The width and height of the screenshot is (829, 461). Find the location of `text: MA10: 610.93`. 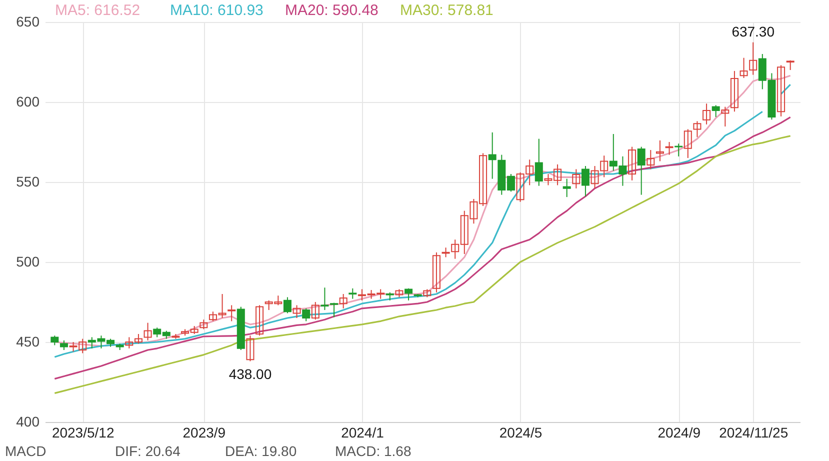

text: MA10: 610.93 is located at coordinates (217, 10).